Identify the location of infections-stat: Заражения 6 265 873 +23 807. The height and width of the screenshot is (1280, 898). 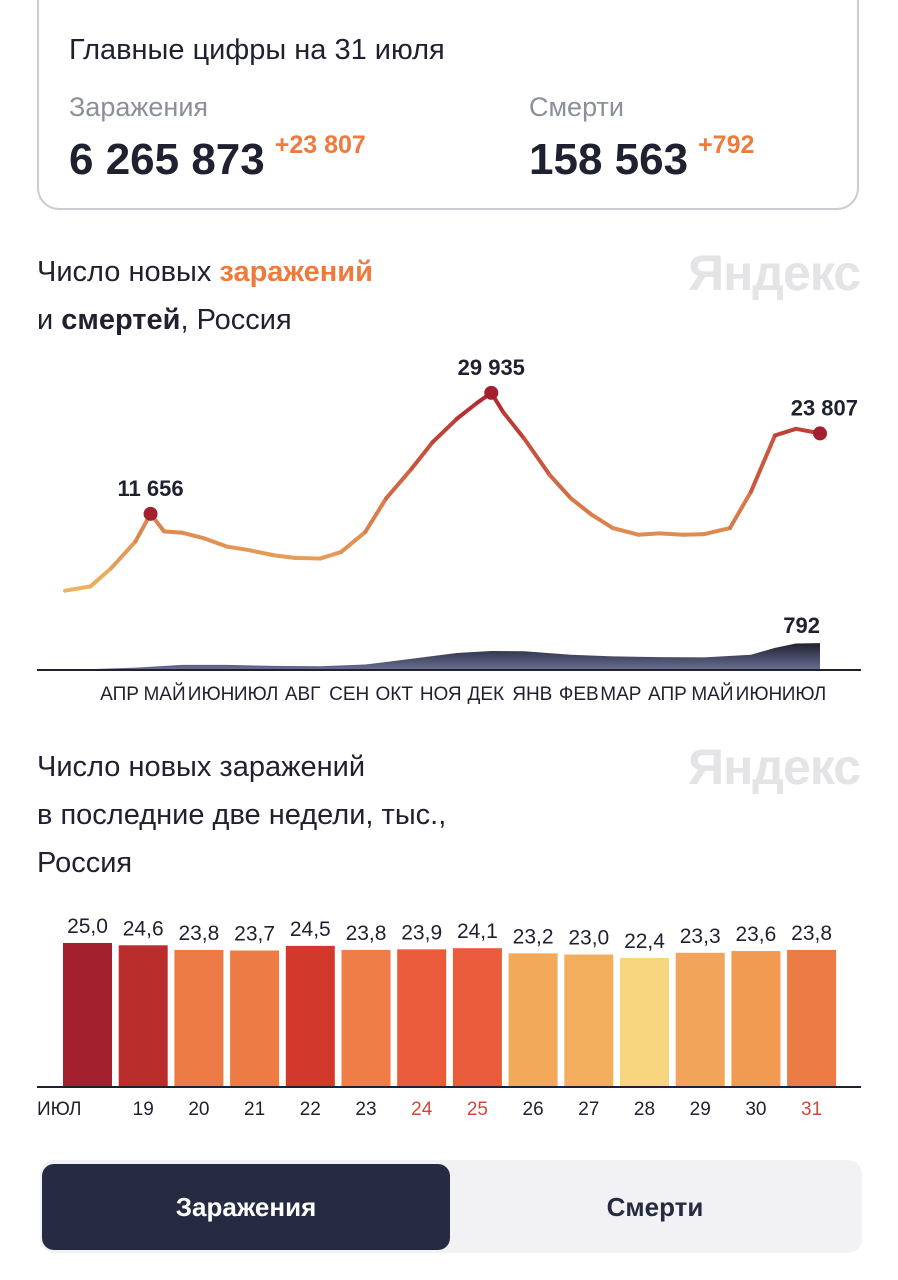
(217, 138).